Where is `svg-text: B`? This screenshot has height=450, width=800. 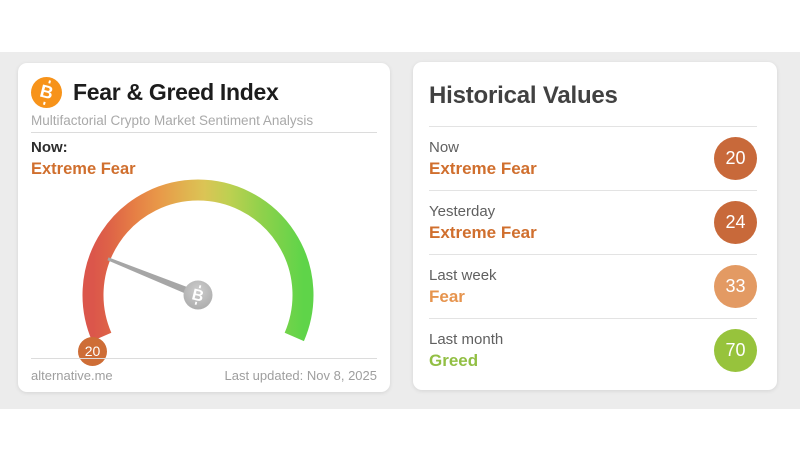 svg-text: B is located at coordinates (197, 295).